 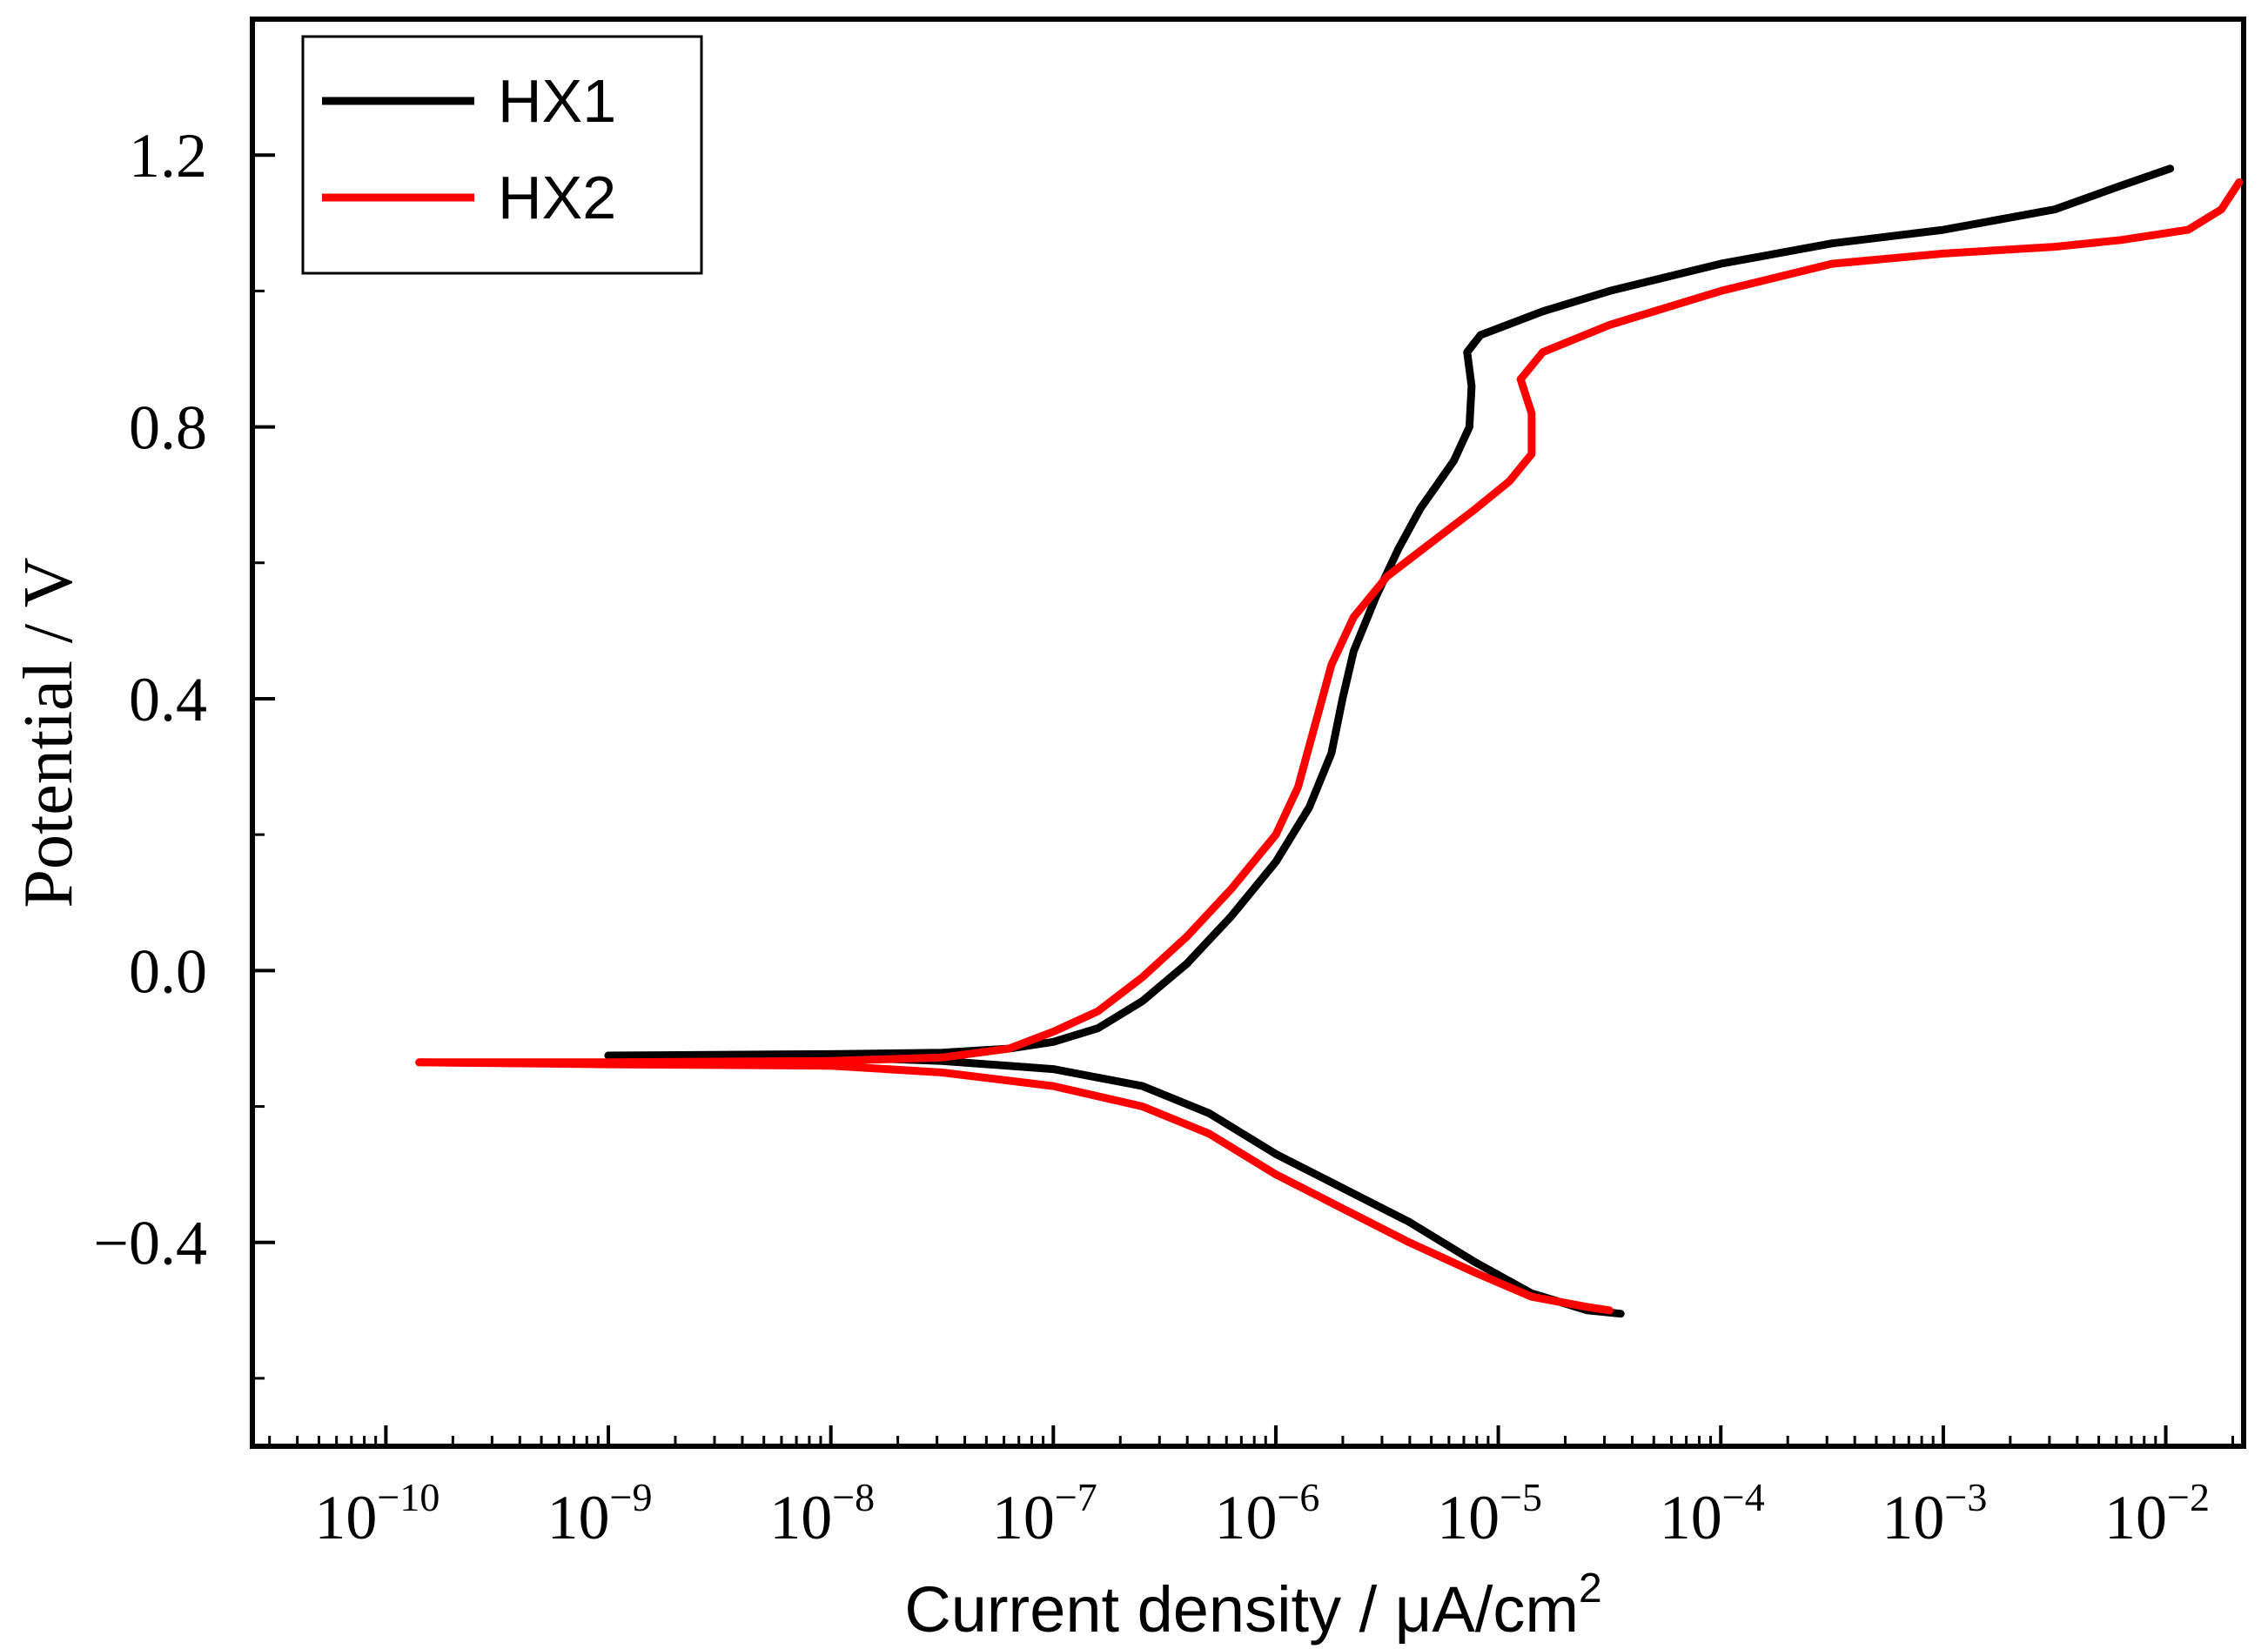 I want to click on x-tick-exponent: −2, so click(x=2188, y=1497).